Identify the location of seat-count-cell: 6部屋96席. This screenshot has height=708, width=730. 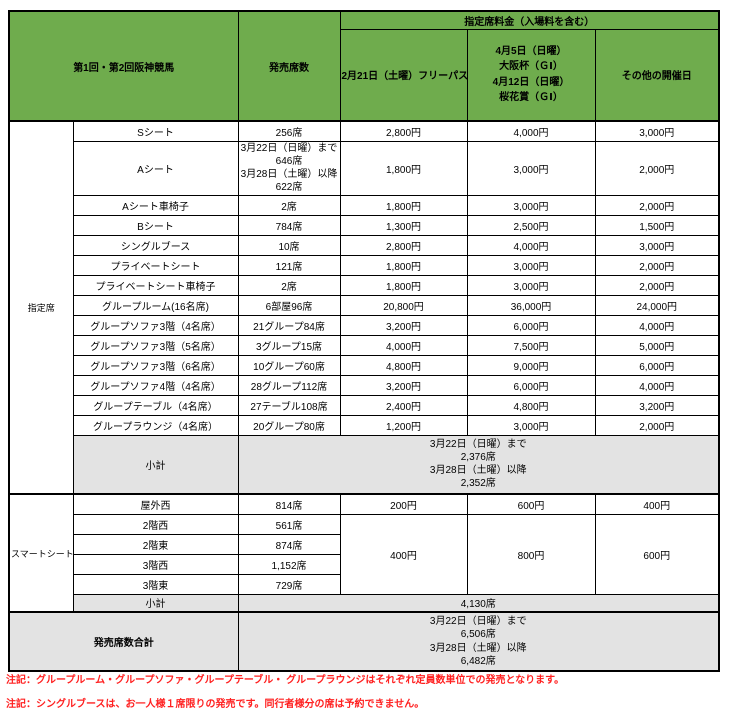
(289, 305).